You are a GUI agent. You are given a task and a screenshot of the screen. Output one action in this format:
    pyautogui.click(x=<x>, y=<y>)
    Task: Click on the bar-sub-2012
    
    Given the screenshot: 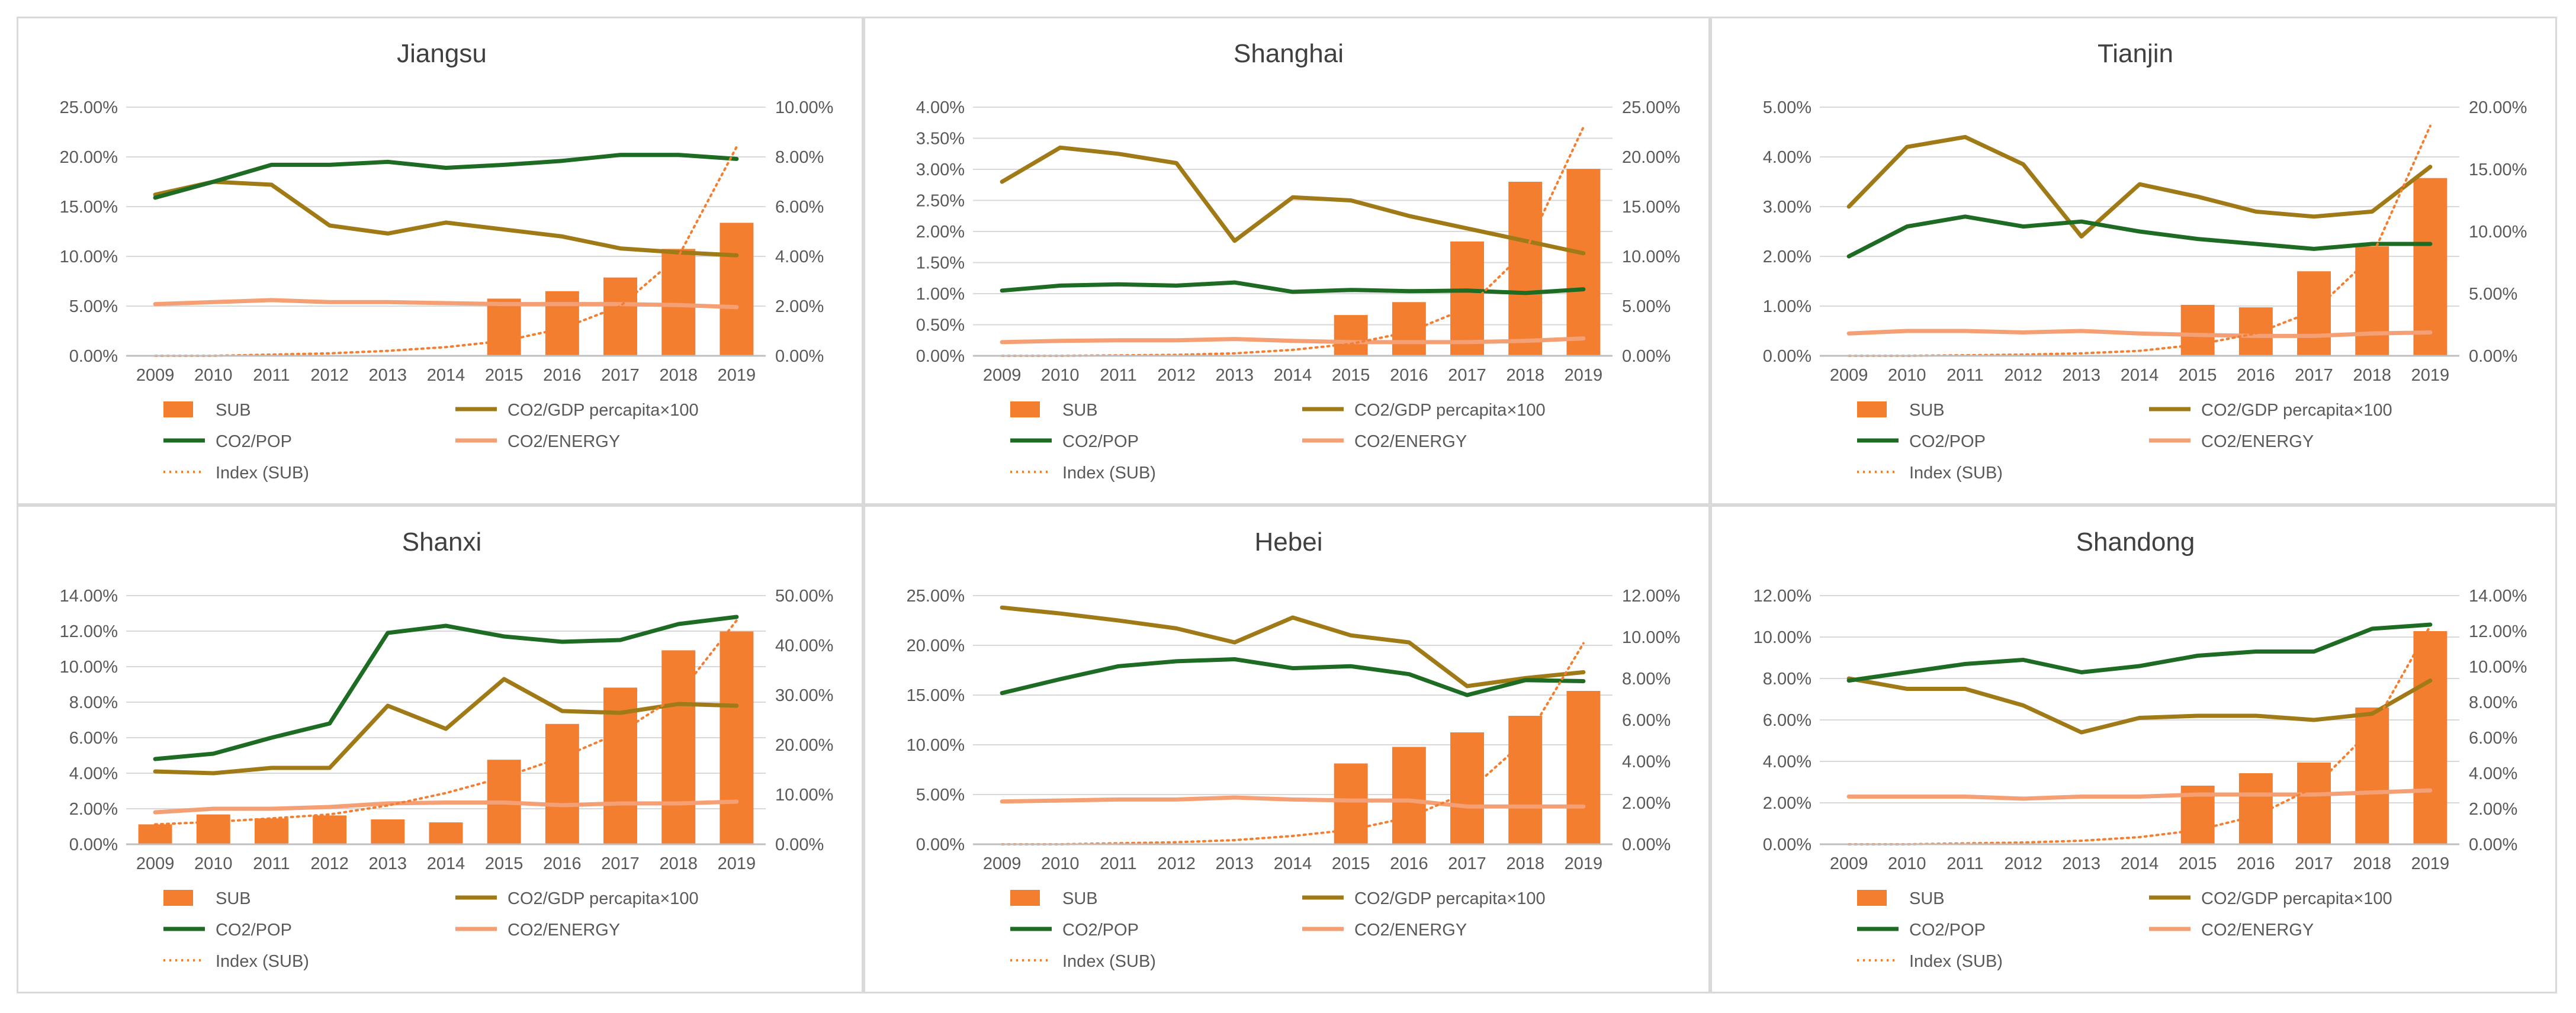 What is the action you would take?
    pyautogui.click(x=330, y=829)
    